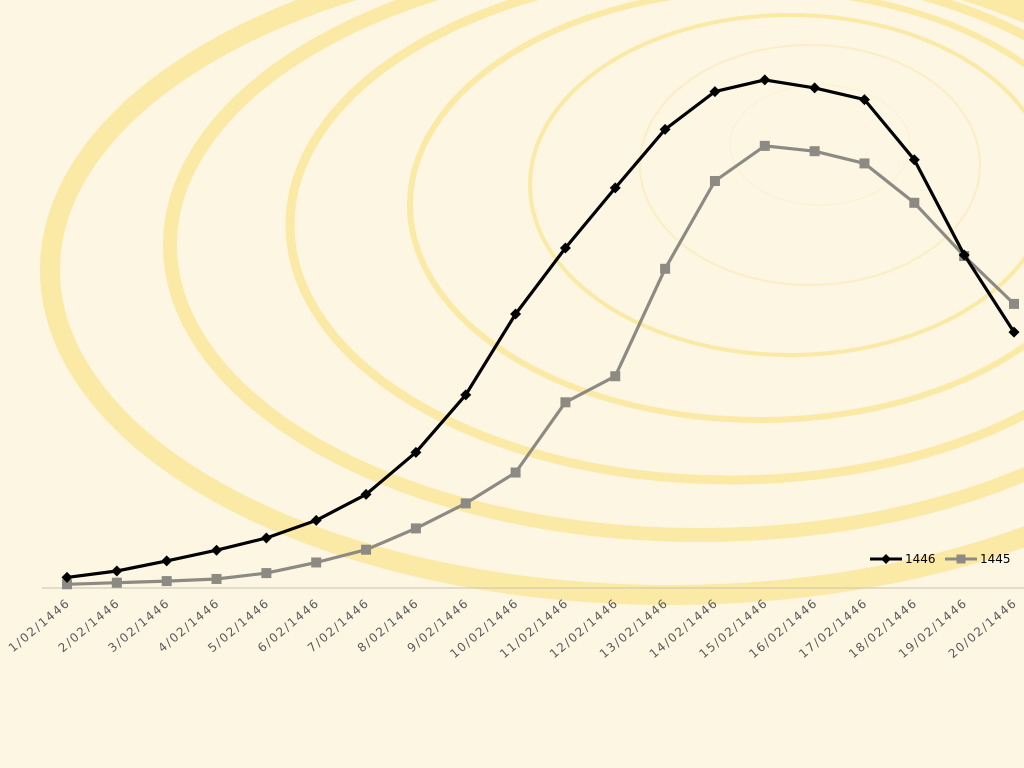 Image resolution: width=1024 pixels, height=768 pixels. I want to click on legend-entry-1445: 1445, so click(978, 559).